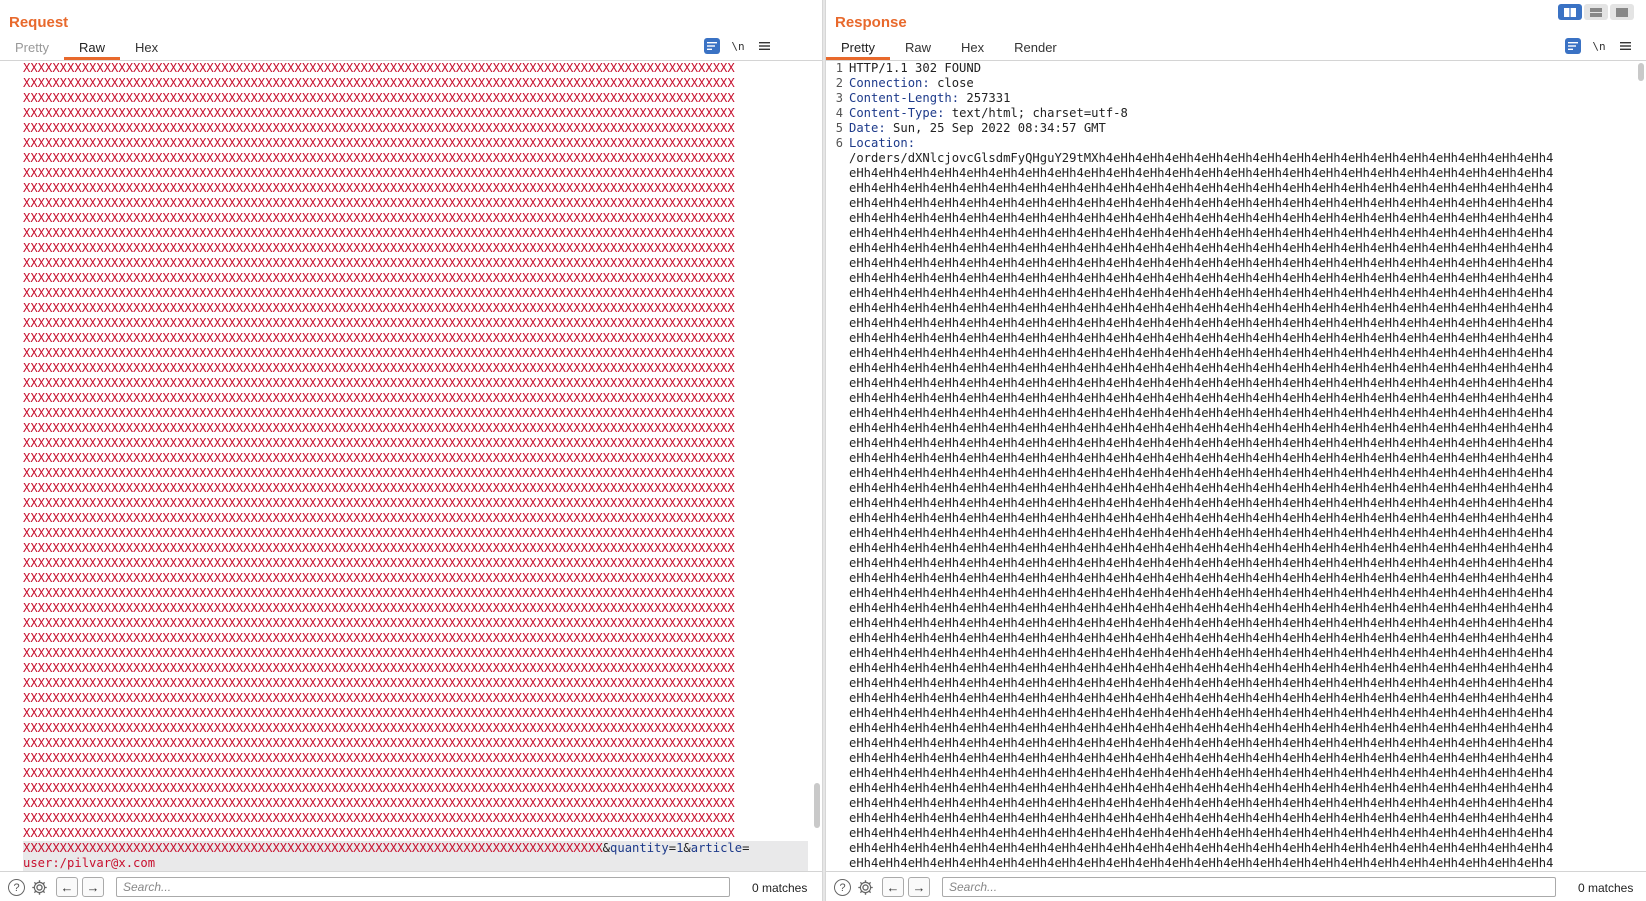 The image size is (1646, 901). What do you see at coordinates (917, 47) in the screenshot?
I see `response-tab-raw: Raw` at bounding box center [917, 47].